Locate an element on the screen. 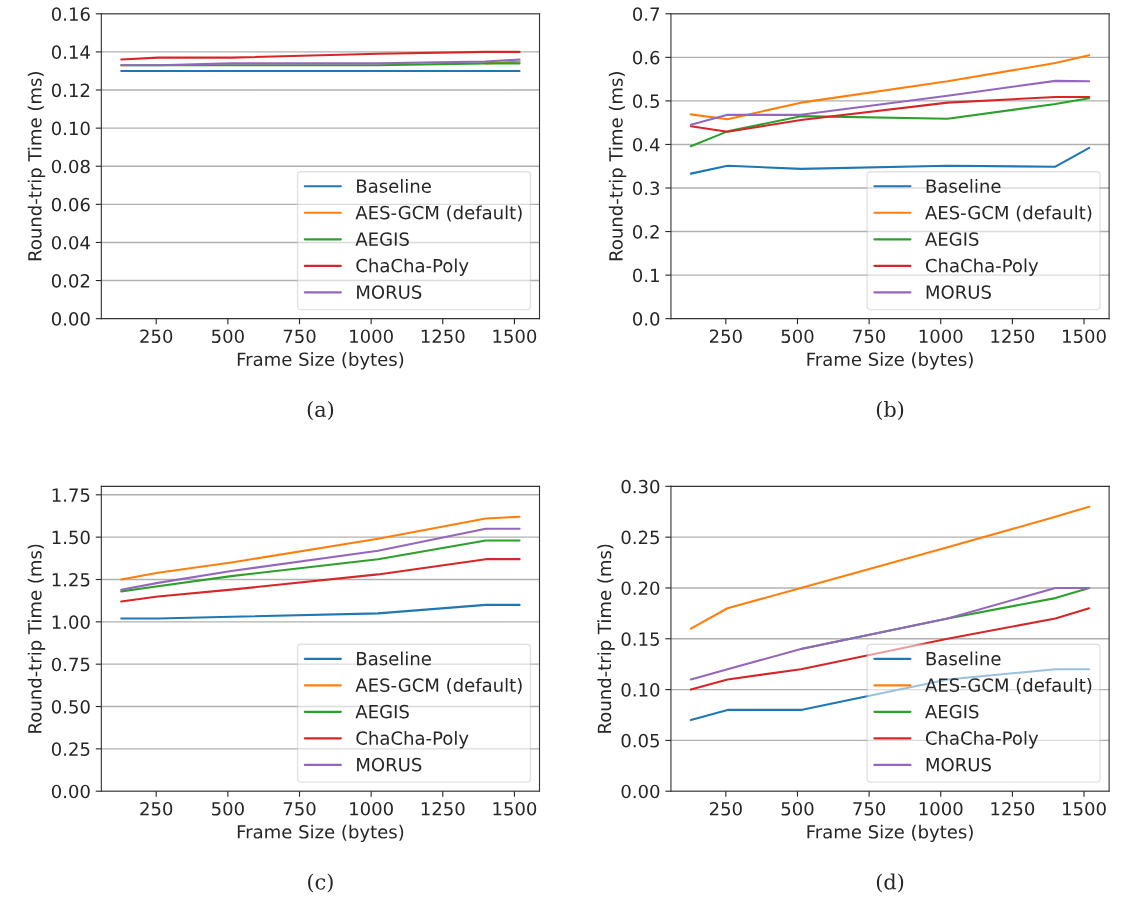 The height and width of the screenshot is (920, 1126). y-tick-label: 1.50 is located at coordinates (71, 537).